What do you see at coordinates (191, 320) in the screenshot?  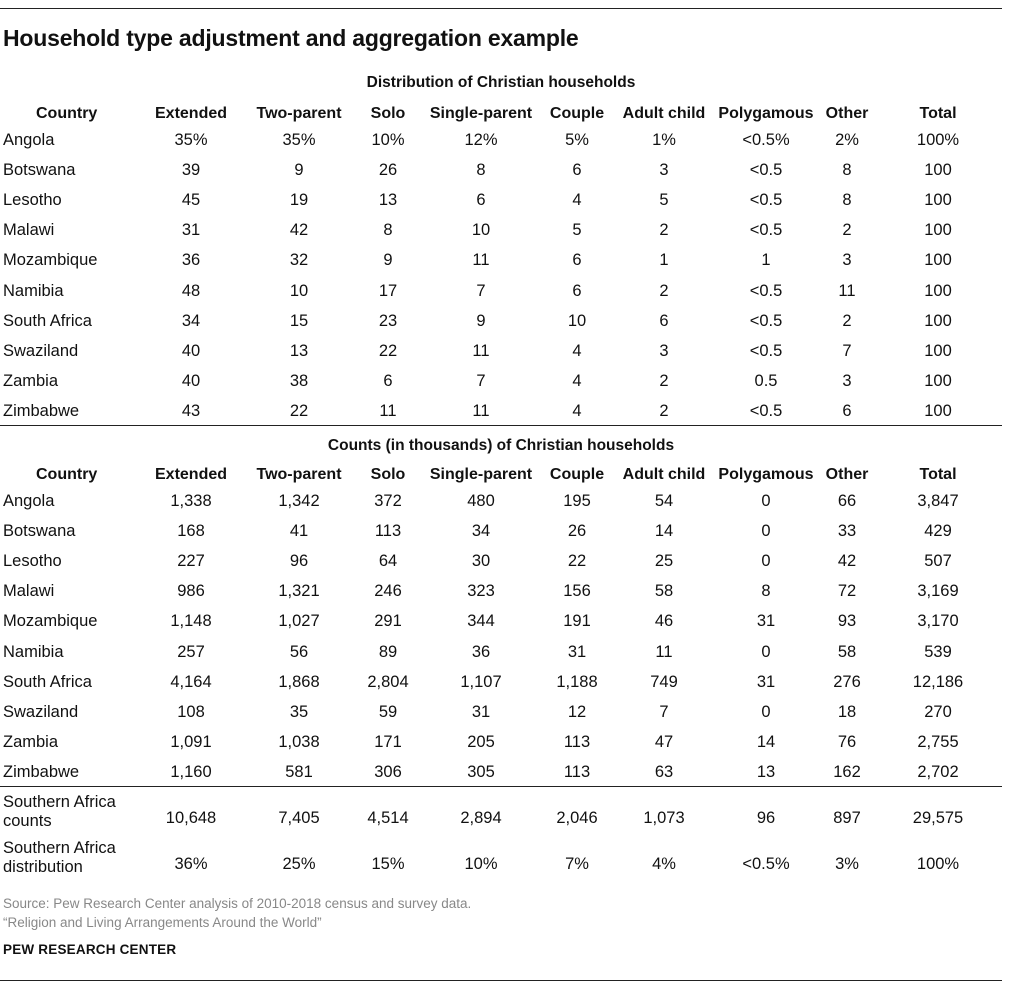 I see `cell-extended: 34` at bounding box center [191, 320].